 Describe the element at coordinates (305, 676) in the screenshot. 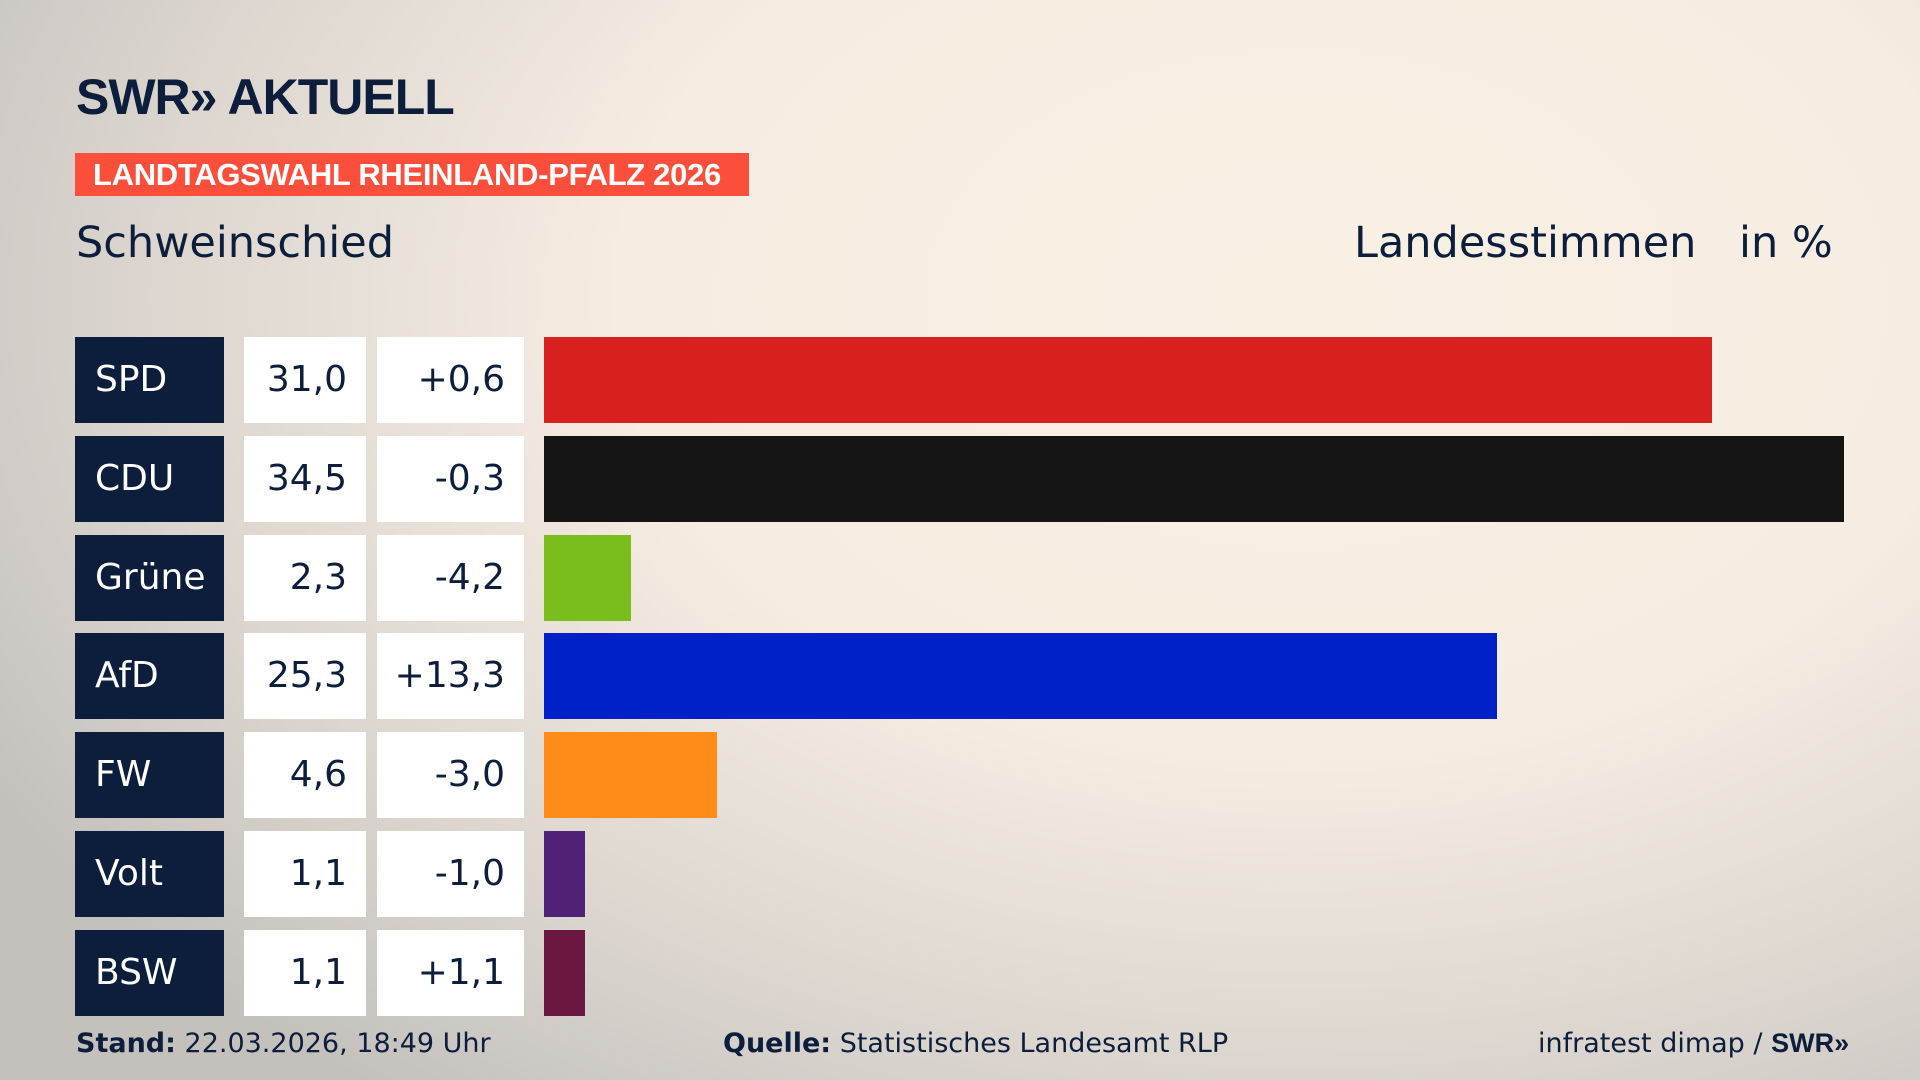

I see `value-label: 25,3` at that location.